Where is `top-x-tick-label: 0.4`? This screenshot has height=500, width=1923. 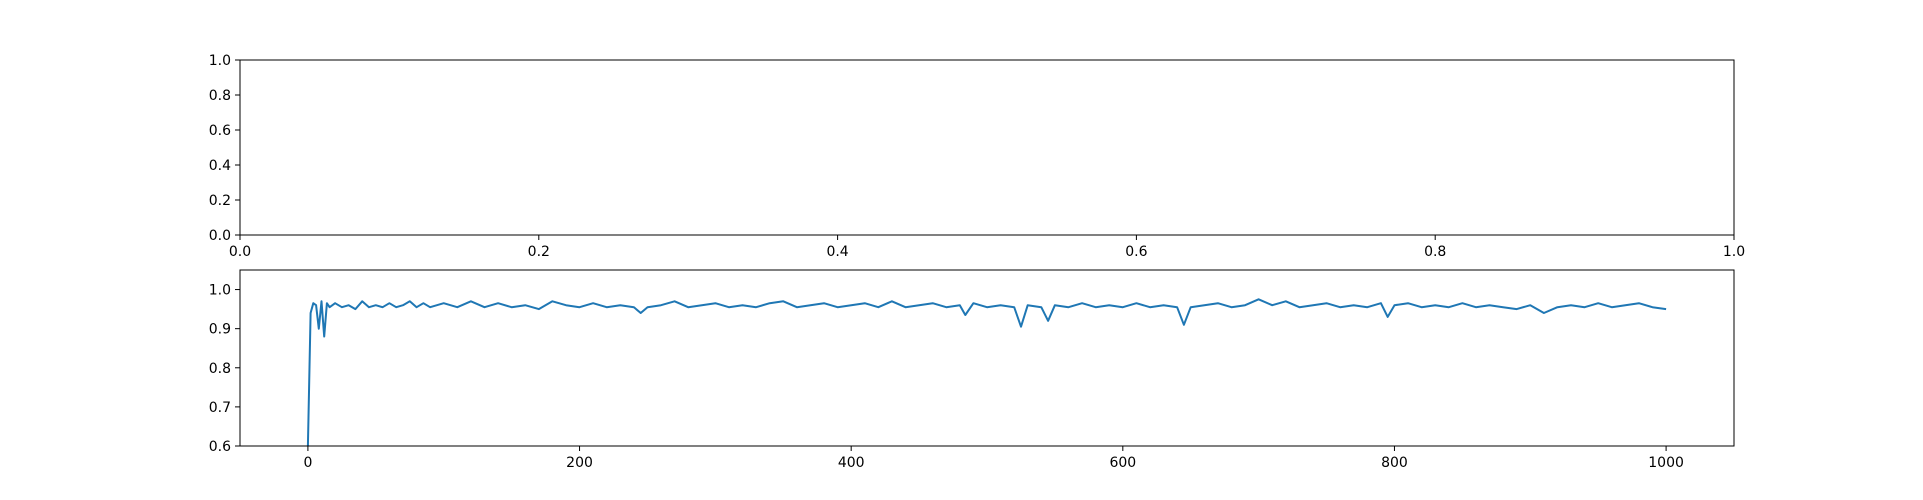 top-x-tick-label: 0.4 is located at coordinates (837, 252).